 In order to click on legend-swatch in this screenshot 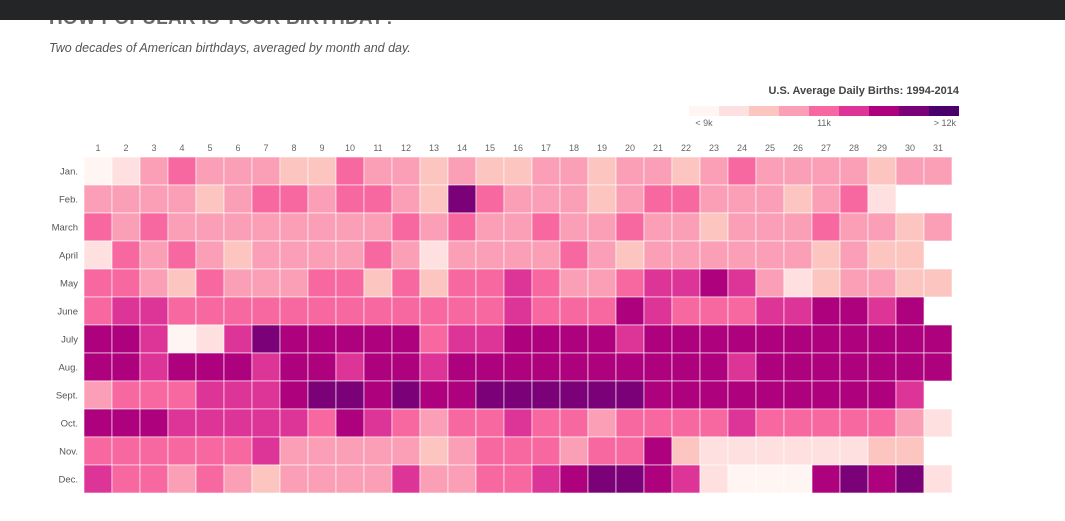, I will do `click(914, 111)`.